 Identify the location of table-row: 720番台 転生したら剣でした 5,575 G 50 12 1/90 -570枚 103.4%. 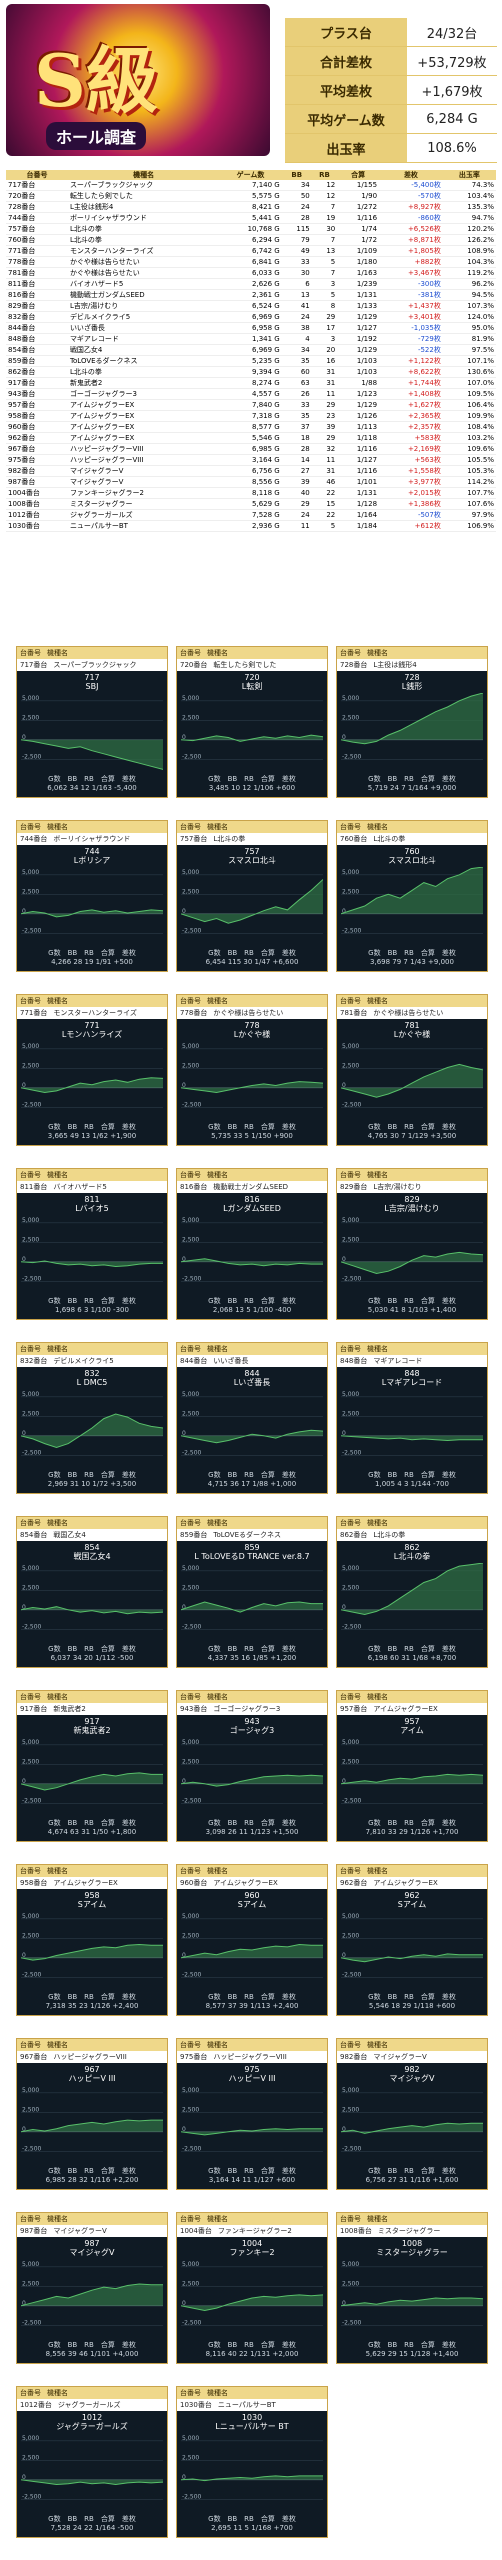
(251, 196).